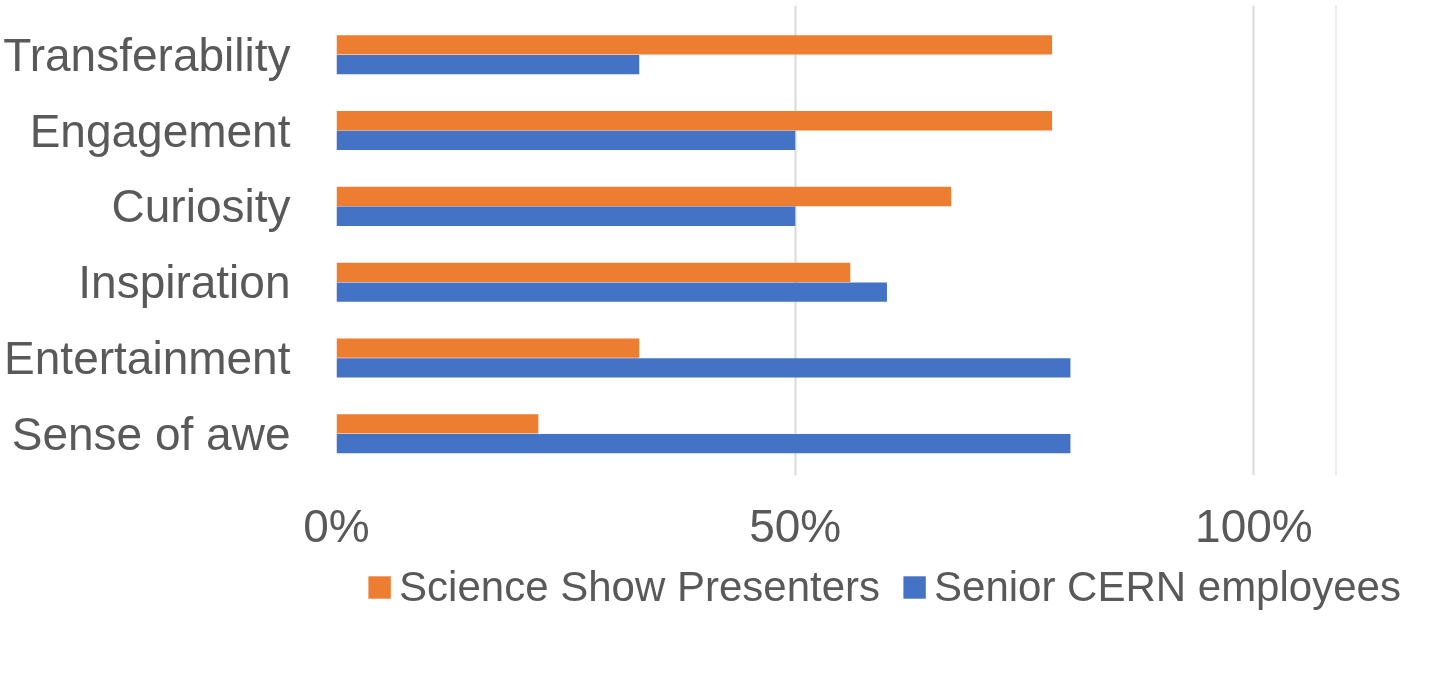  I want to click on y-tick-label: Sense of awe, so click(151, 433).